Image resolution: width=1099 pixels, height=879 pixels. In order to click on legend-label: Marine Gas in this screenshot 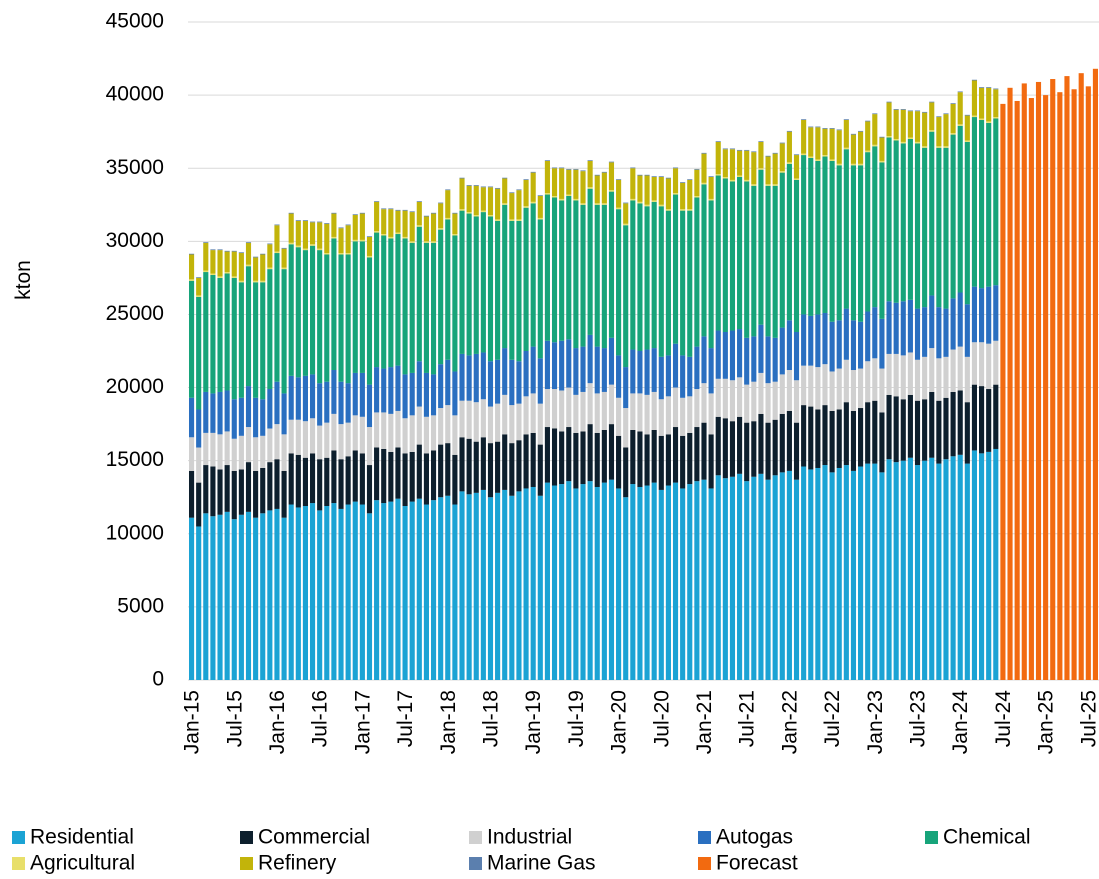, I will do `click(541, 863)`.